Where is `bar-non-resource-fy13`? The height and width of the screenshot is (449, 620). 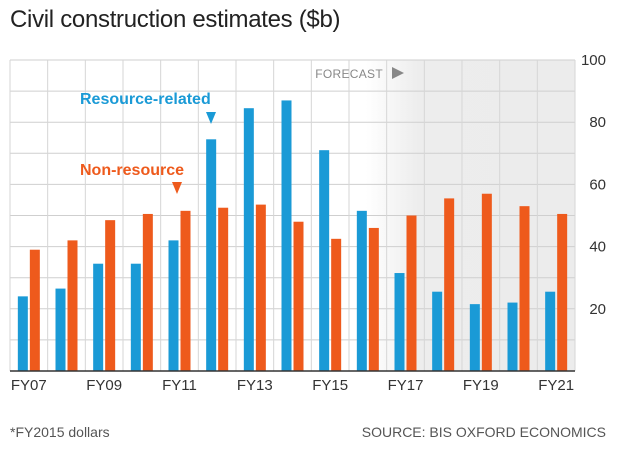
bar-non-resource-fy13 is located at coordinates (260, 287).